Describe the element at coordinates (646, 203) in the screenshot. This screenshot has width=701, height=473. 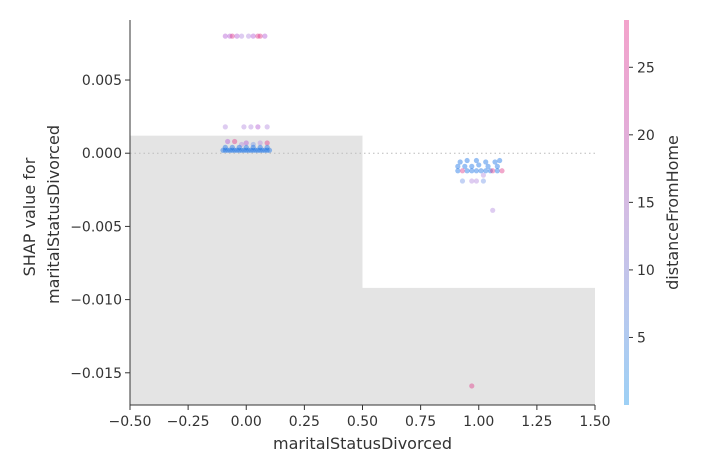
I see `colorbar-tick-label: 15` at that location.